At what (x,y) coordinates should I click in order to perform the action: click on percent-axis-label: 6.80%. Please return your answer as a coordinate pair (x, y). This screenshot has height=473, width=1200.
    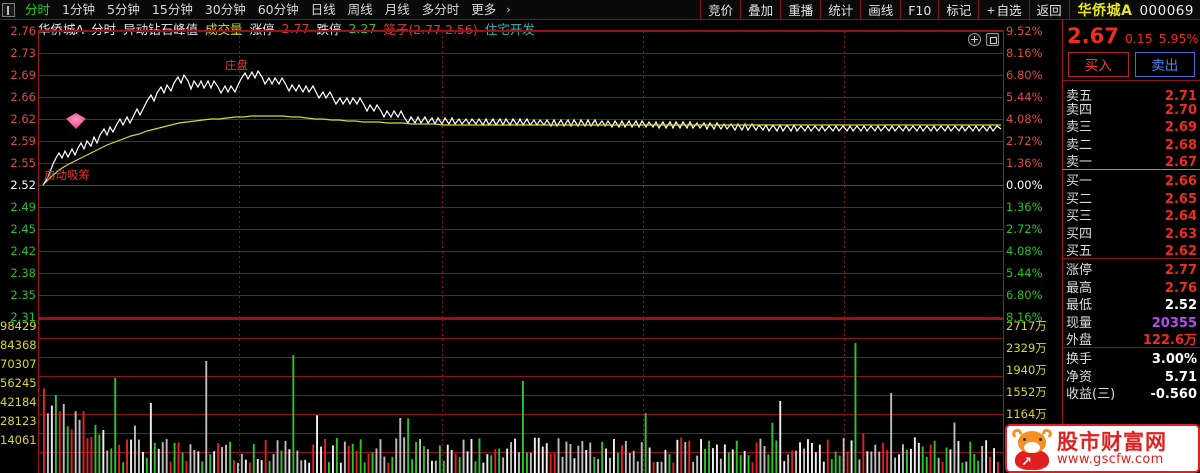
    Looking at the image, I should click on (1024, 75).